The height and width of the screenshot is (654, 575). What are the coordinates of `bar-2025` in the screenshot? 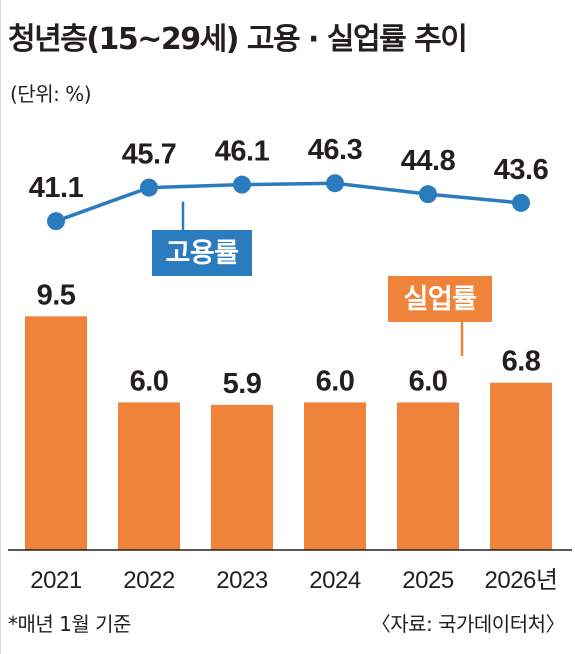 It's located at (428, 476).